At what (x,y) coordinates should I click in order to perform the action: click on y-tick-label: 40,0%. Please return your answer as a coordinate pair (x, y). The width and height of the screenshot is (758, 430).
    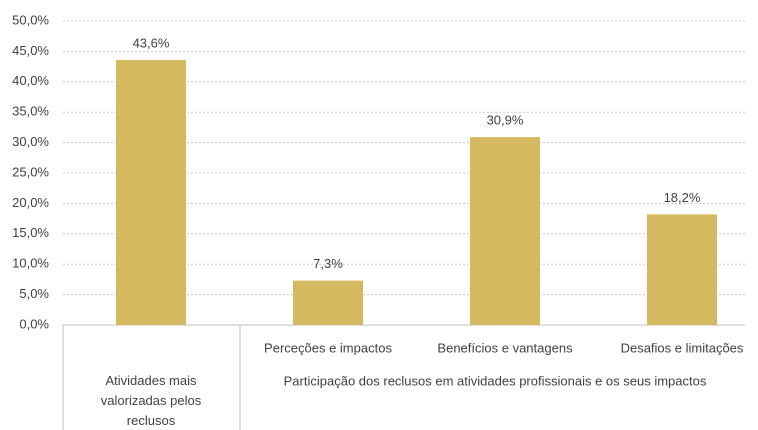
    Looking at the image, I should click on (30, 80).